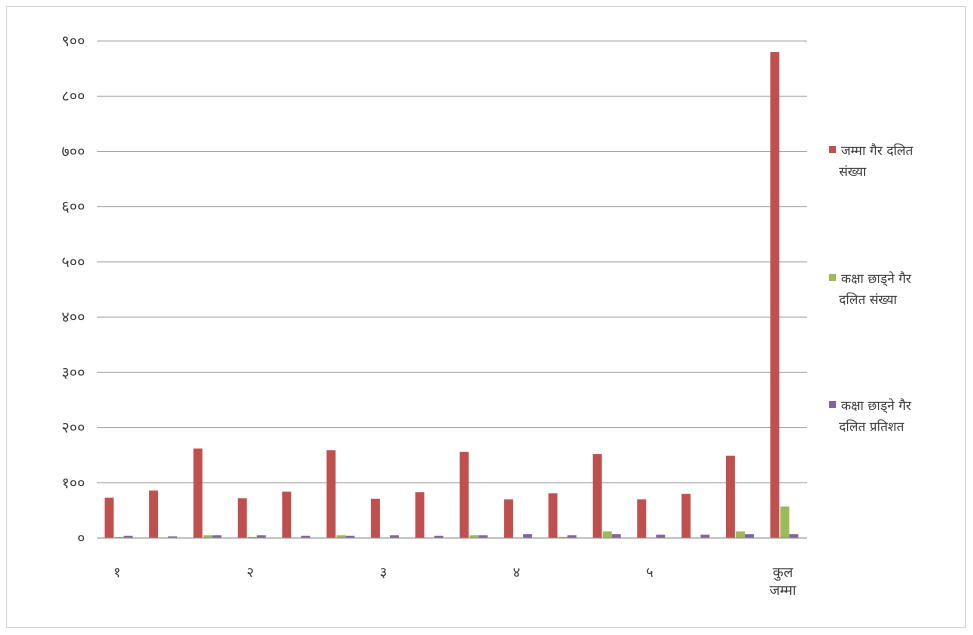 This screenshot has width=973, height=635. I want to click on x-category-label: २, so click(250, 573).